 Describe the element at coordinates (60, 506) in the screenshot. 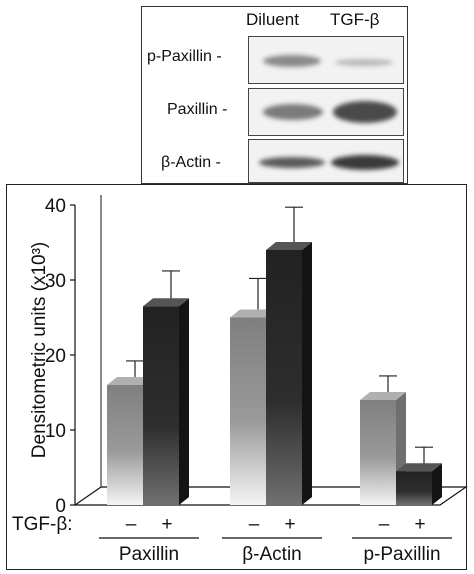

I see `y-tick-label: 0` at that location.